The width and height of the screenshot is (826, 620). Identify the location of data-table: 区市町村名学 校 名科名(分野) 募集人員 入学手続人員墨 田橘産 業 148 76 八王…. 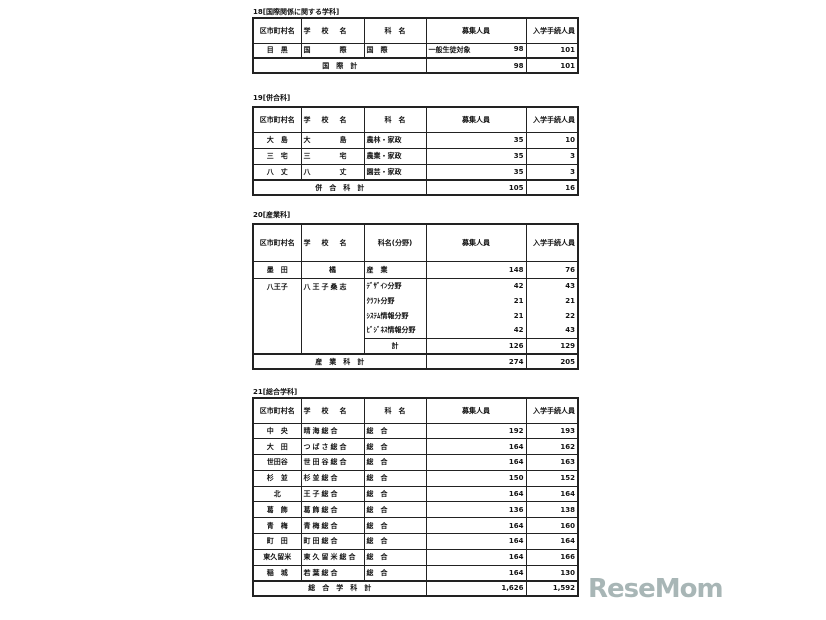
(415, 296).